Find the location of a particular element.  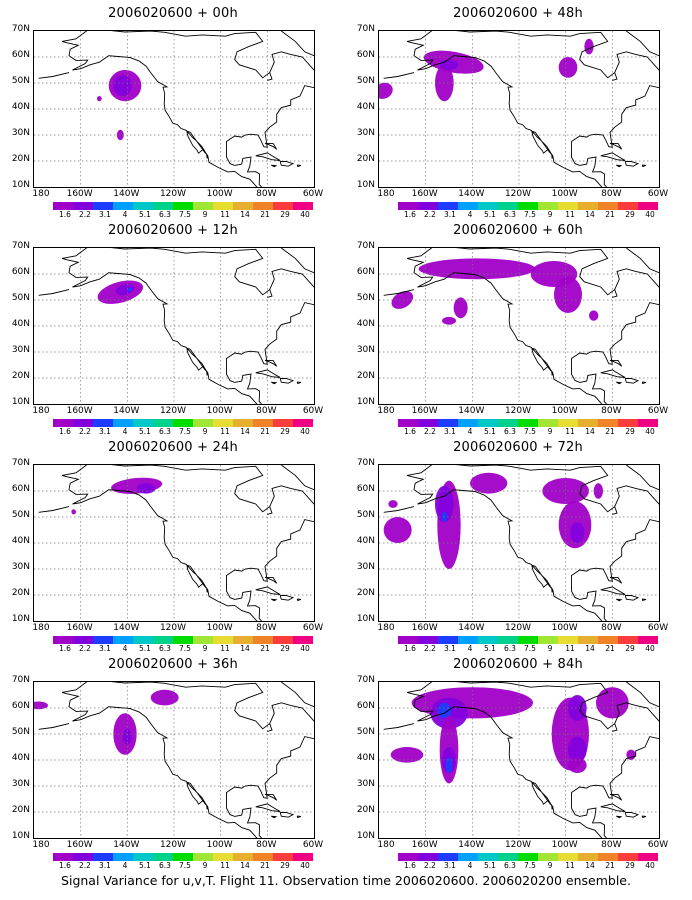

colorbar-label: 14 is located at coordinates (245, 648).